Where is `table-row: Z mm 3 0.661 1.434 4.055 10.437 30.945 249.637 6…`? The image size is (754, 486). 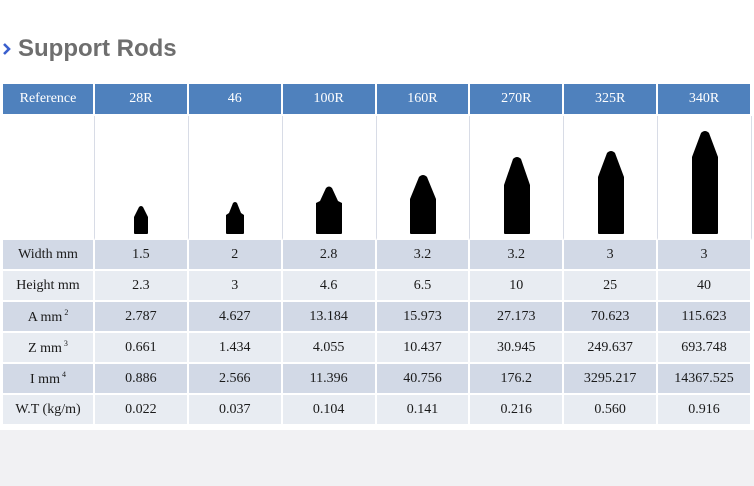 table-row: Z mm 3 0.661 1.434 4.055 10.437 30.945 249.637 6… is located at coordinates (377, 348).